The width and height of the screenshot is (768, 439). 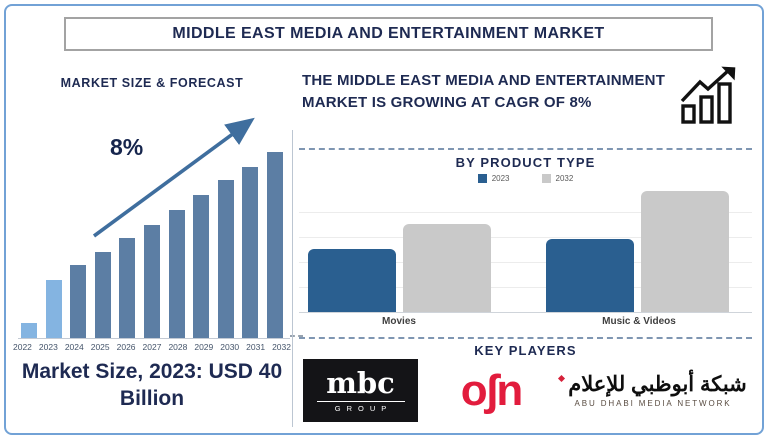 What do you see at coordinates (250, 252) in the screenshot?
I see `forecast-bar-2031` at bounding box center [250, 252].